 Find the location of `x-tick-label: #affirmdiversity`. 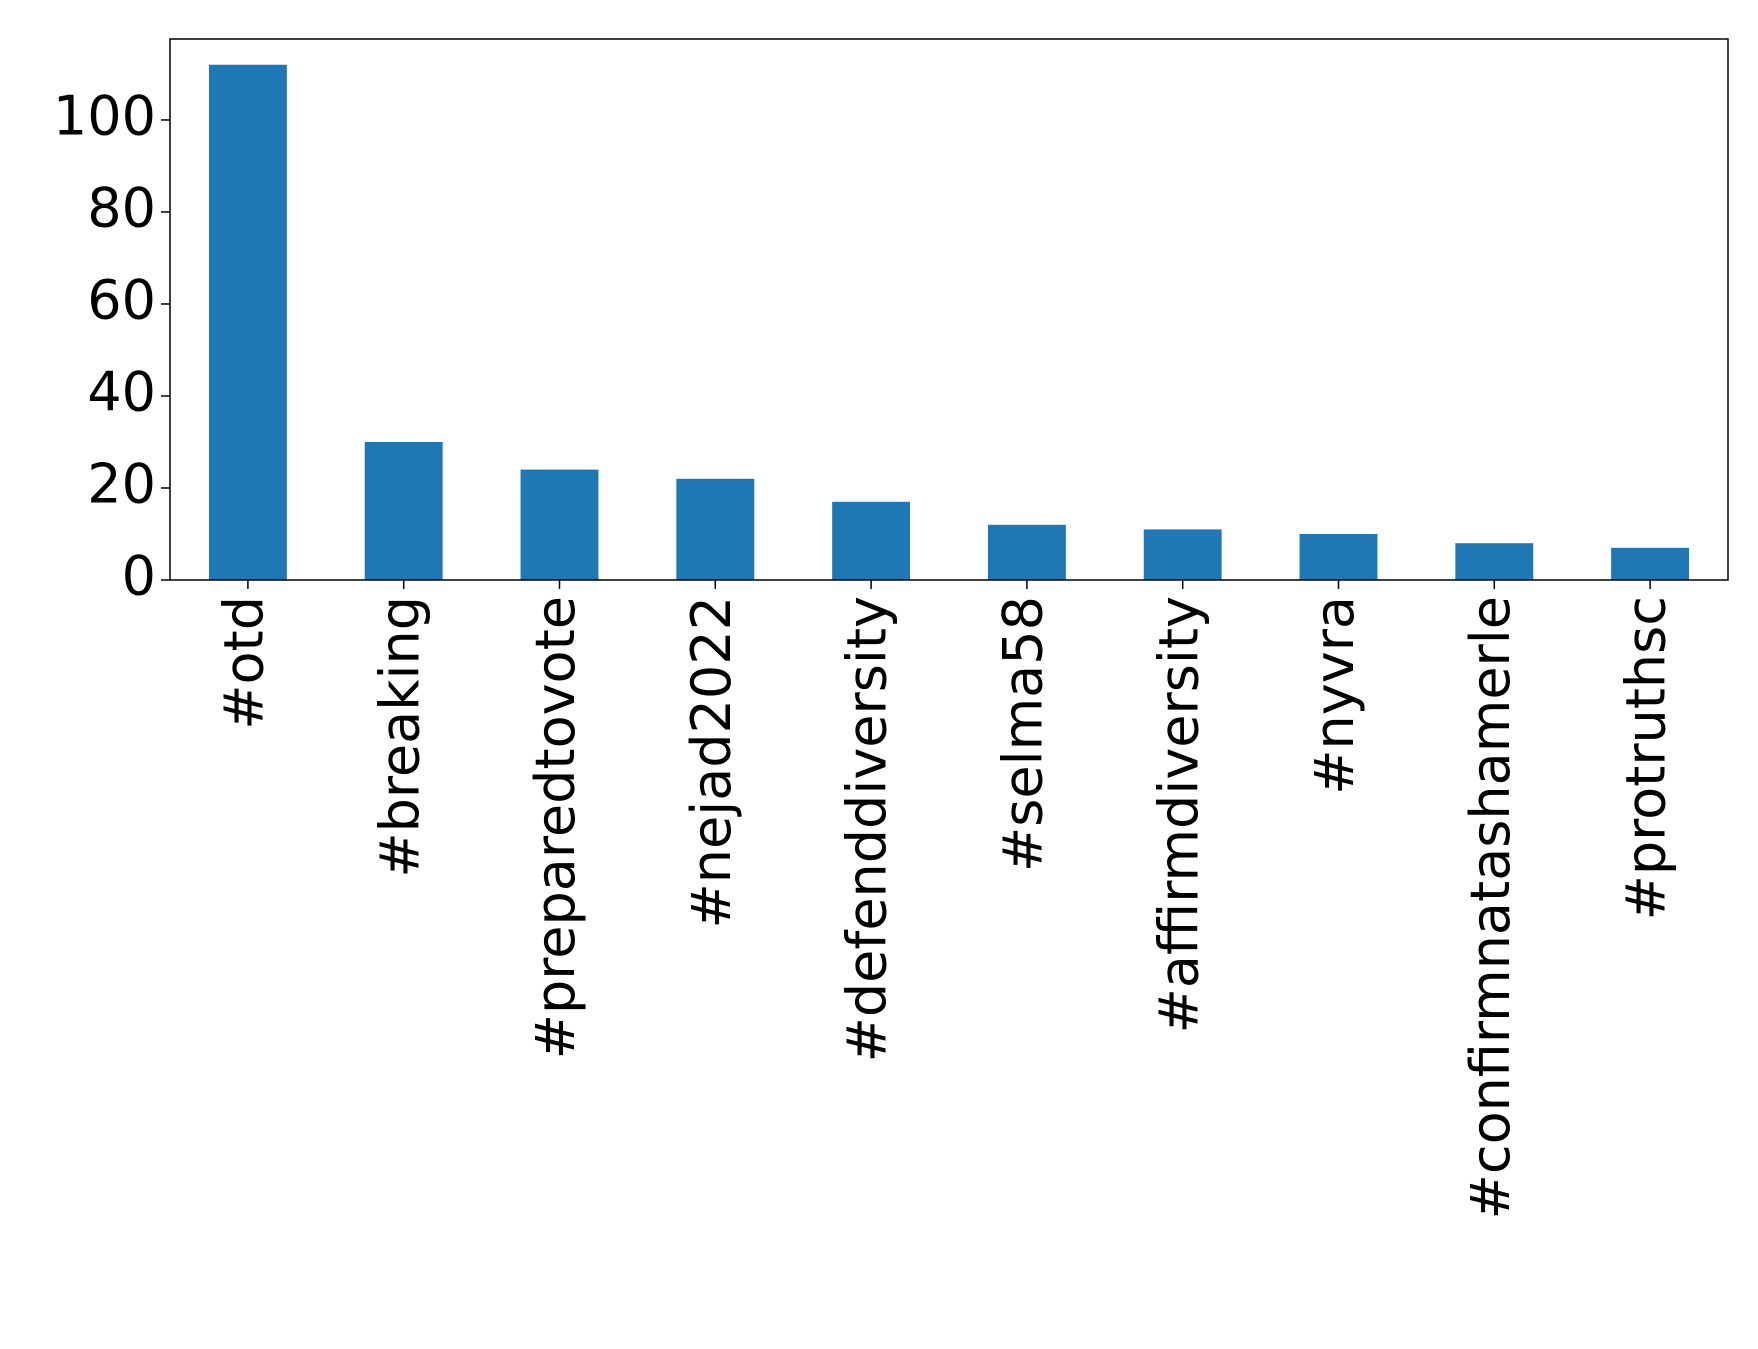

x-tick-label: #affirmdiversity is located at coordinates (1178, 814).